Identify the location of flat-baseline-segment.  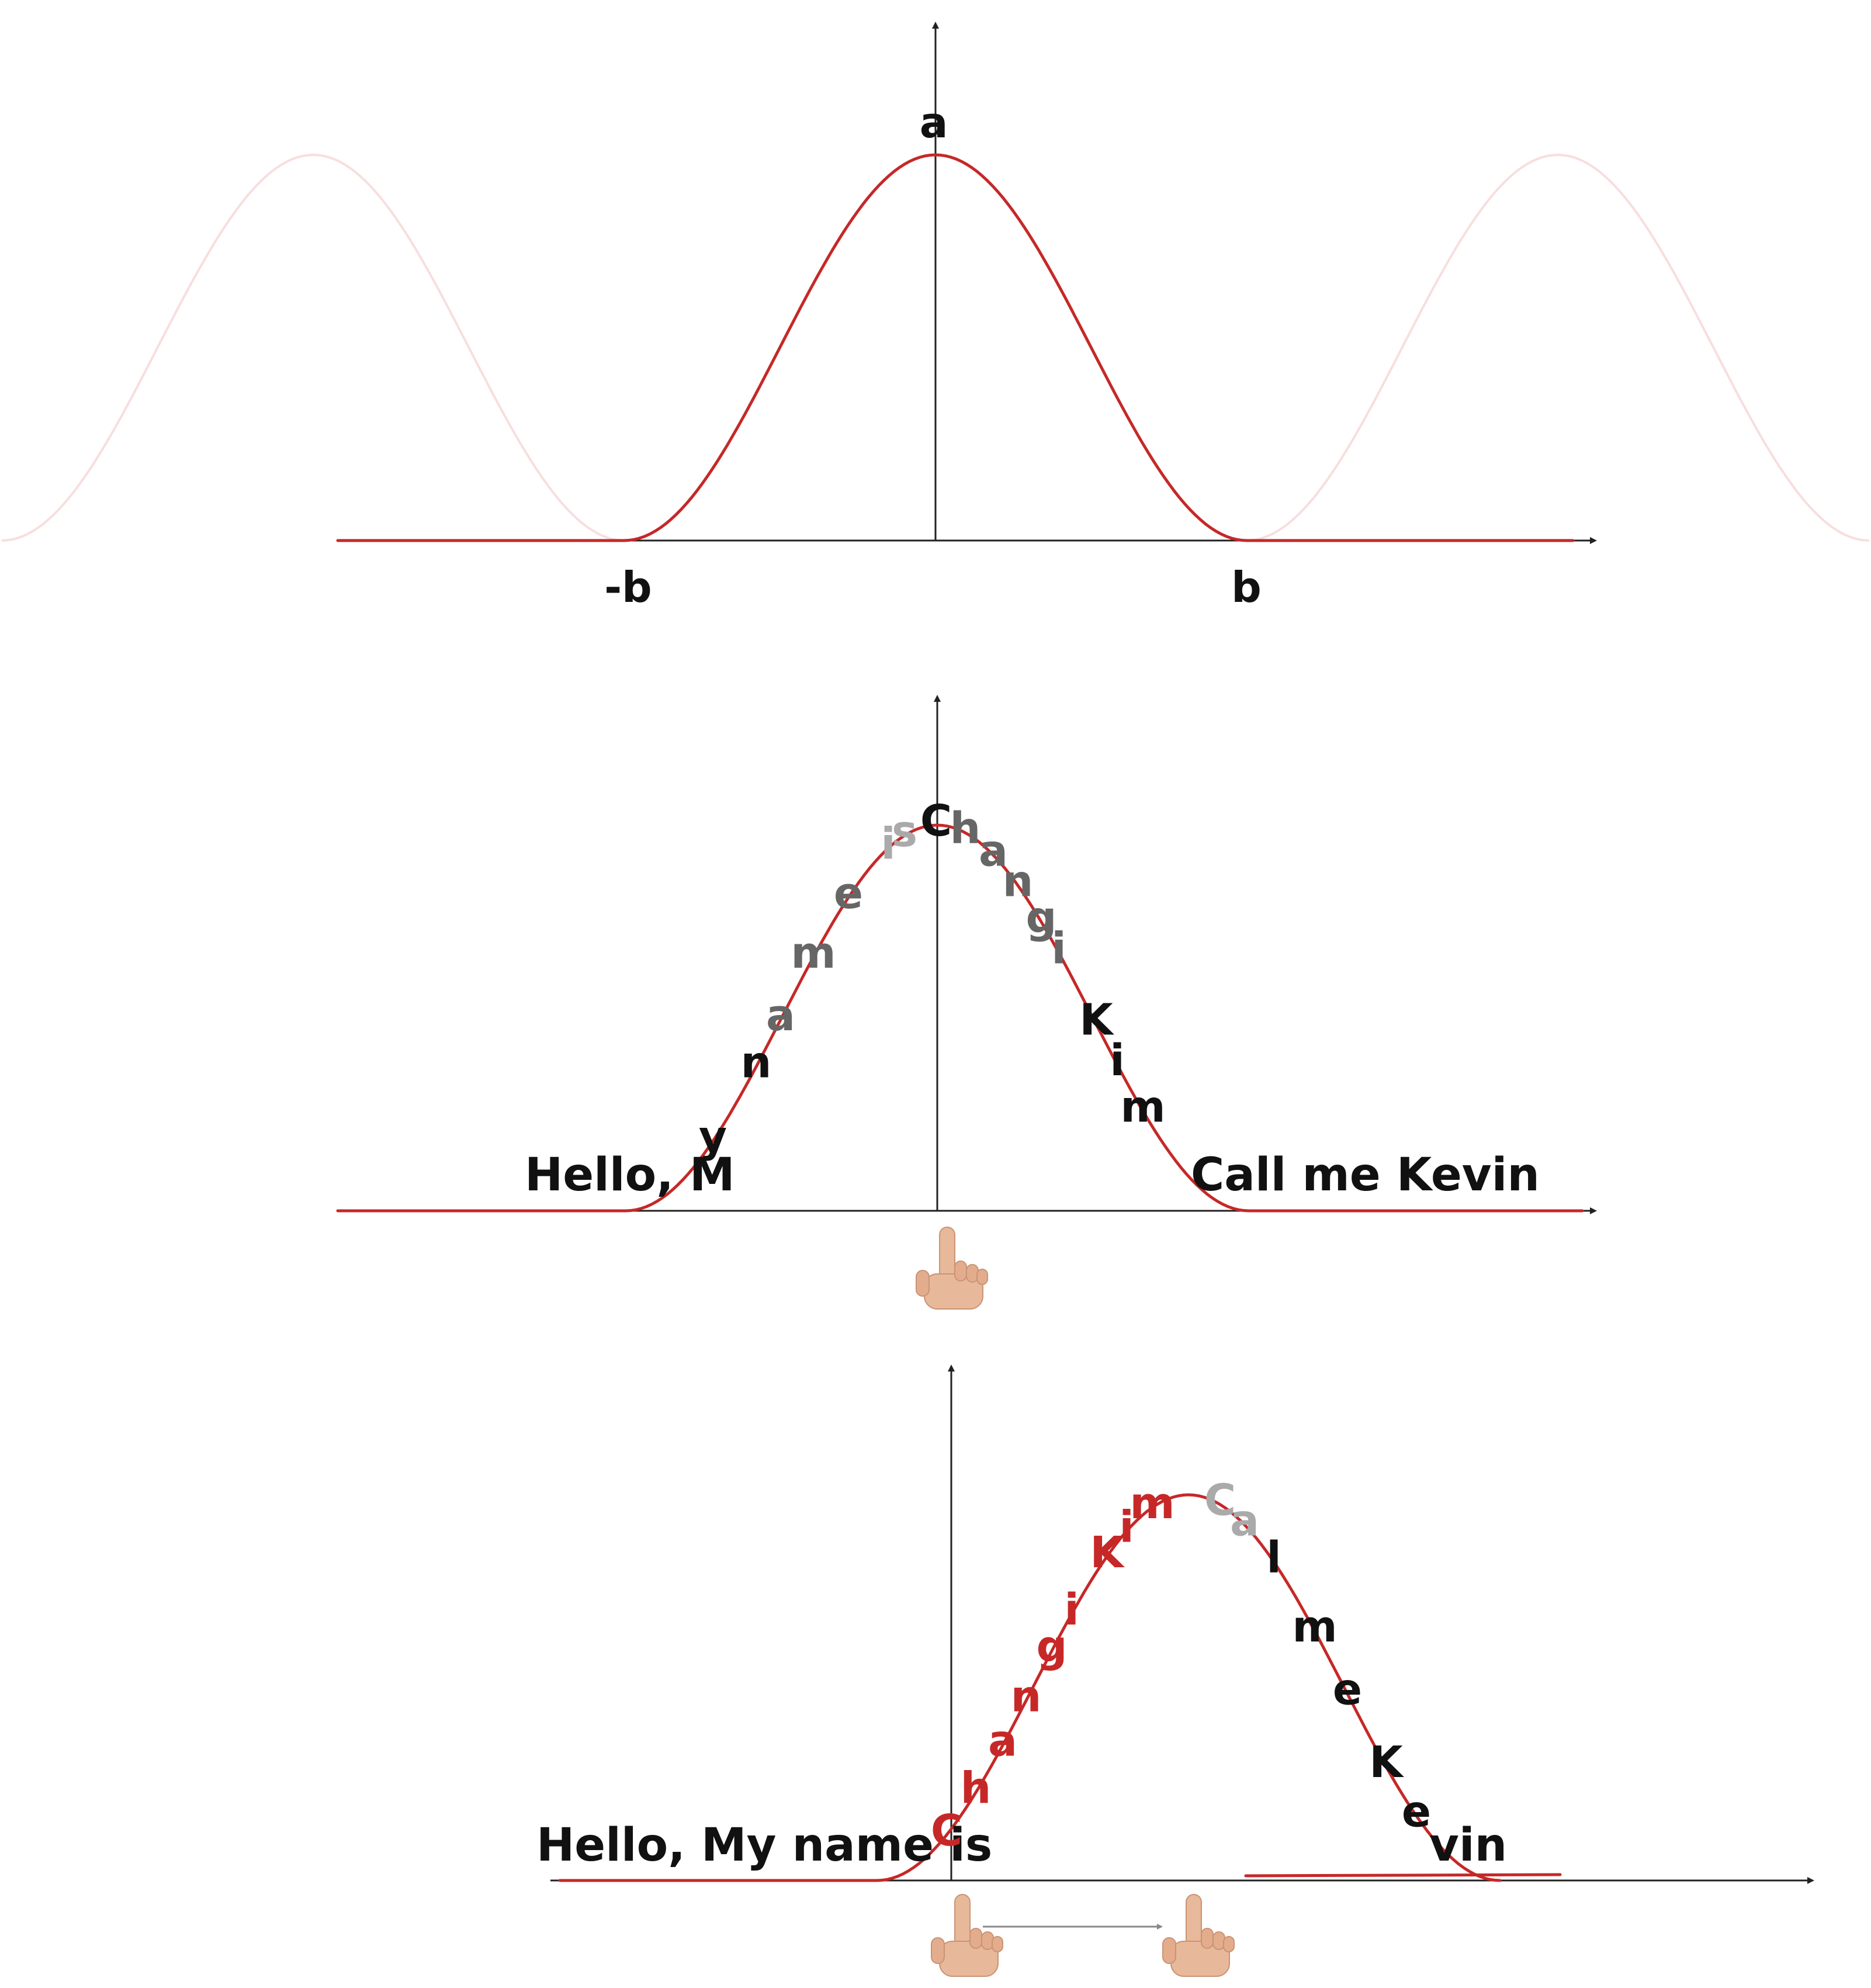
(1403, 1875).